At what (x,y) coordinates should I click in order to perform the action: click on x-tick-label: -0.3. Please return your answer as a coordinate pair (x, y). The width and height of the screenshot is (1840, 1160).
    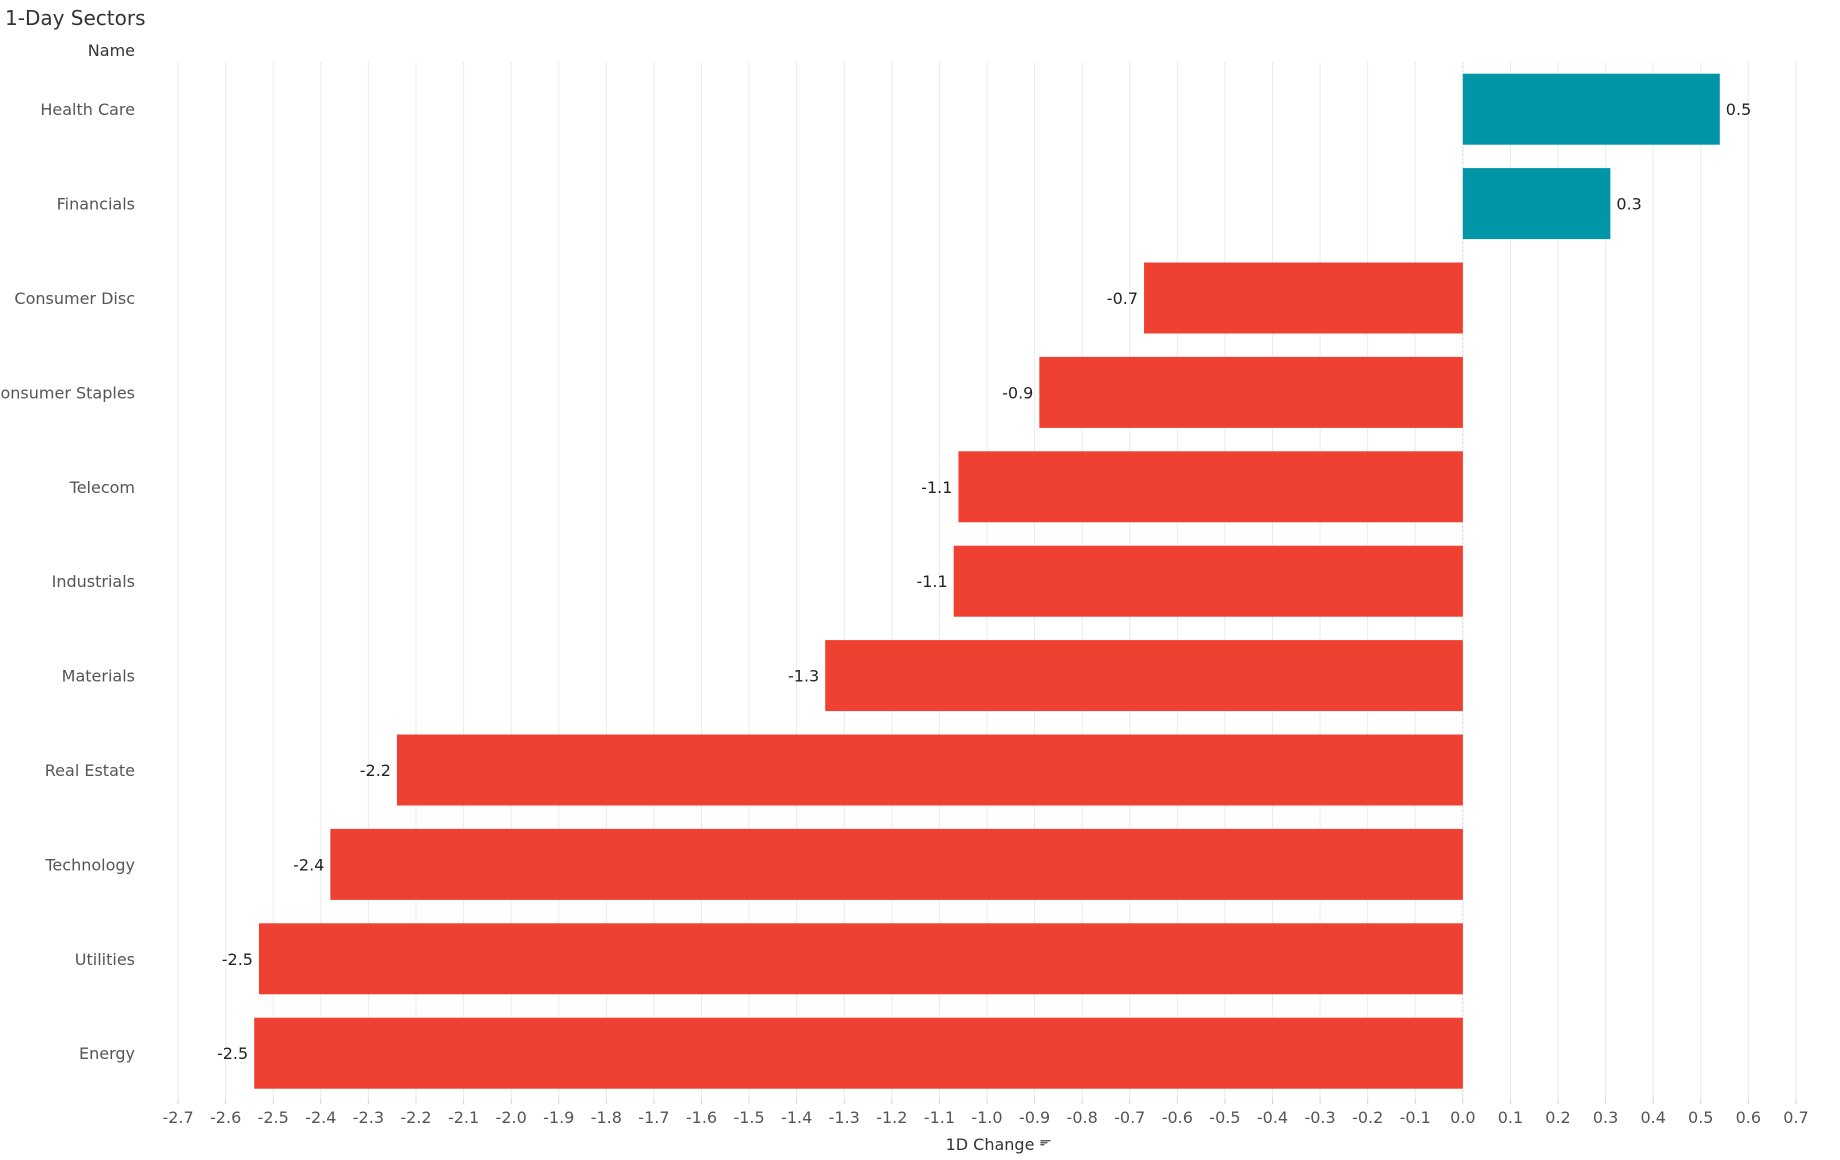
    Looking at the image, I should click on (1319, 1117).